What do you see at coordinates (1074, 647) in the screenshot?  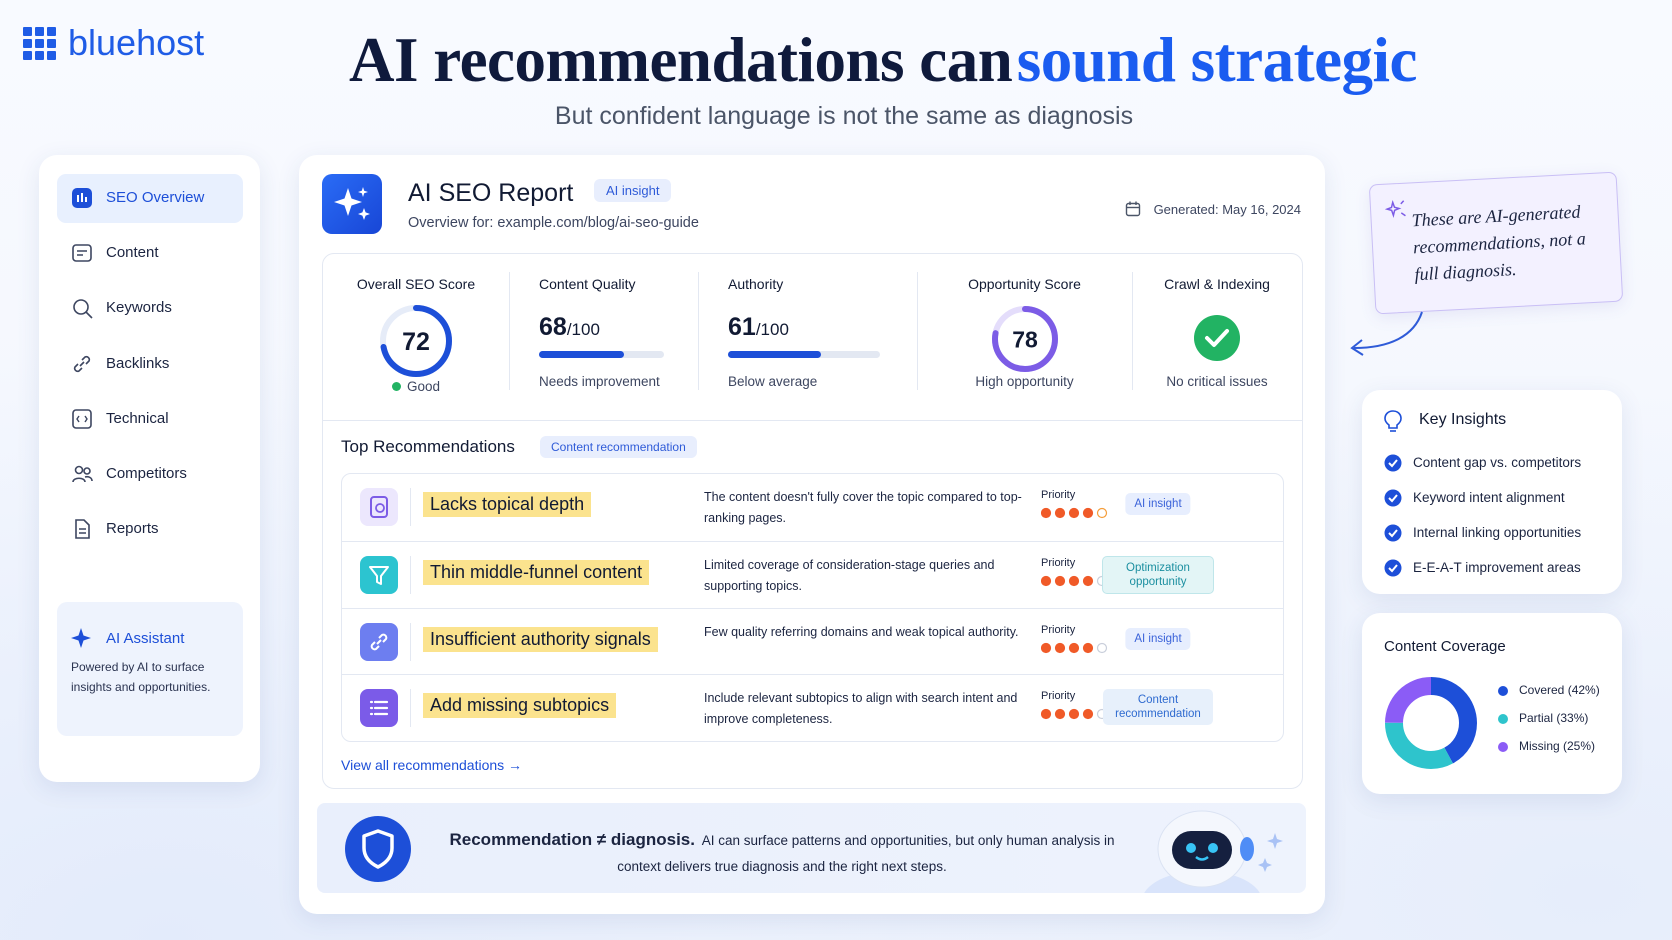 I see `priority-dots` at bounding box center [1074, 647].